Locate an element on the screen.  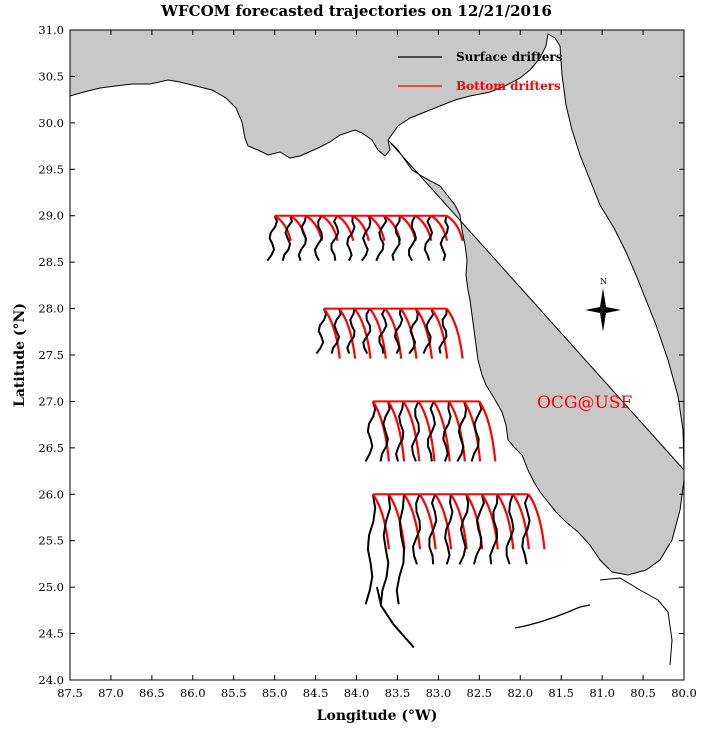
compass-n-label: N is located at coordinates (603, 281).